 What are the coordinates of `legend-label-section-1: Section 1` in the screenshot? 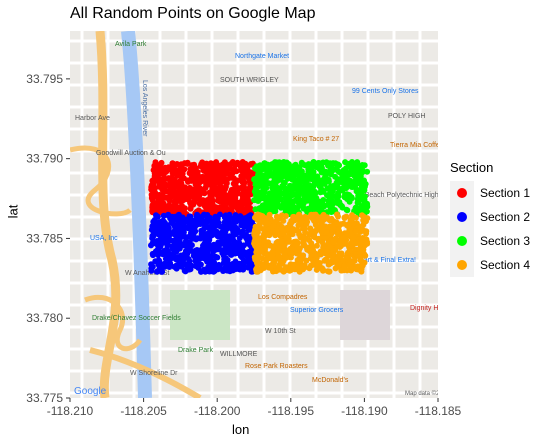 It's located at (505, 193).